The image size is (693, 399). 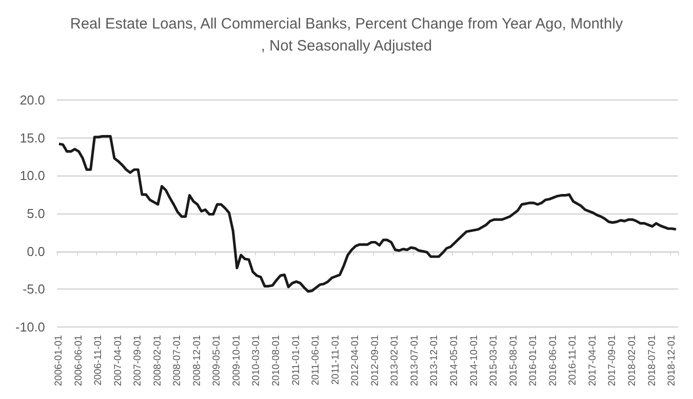 I want to click on x-tick-label: 2013-12-01, so click(x=434, y=360).